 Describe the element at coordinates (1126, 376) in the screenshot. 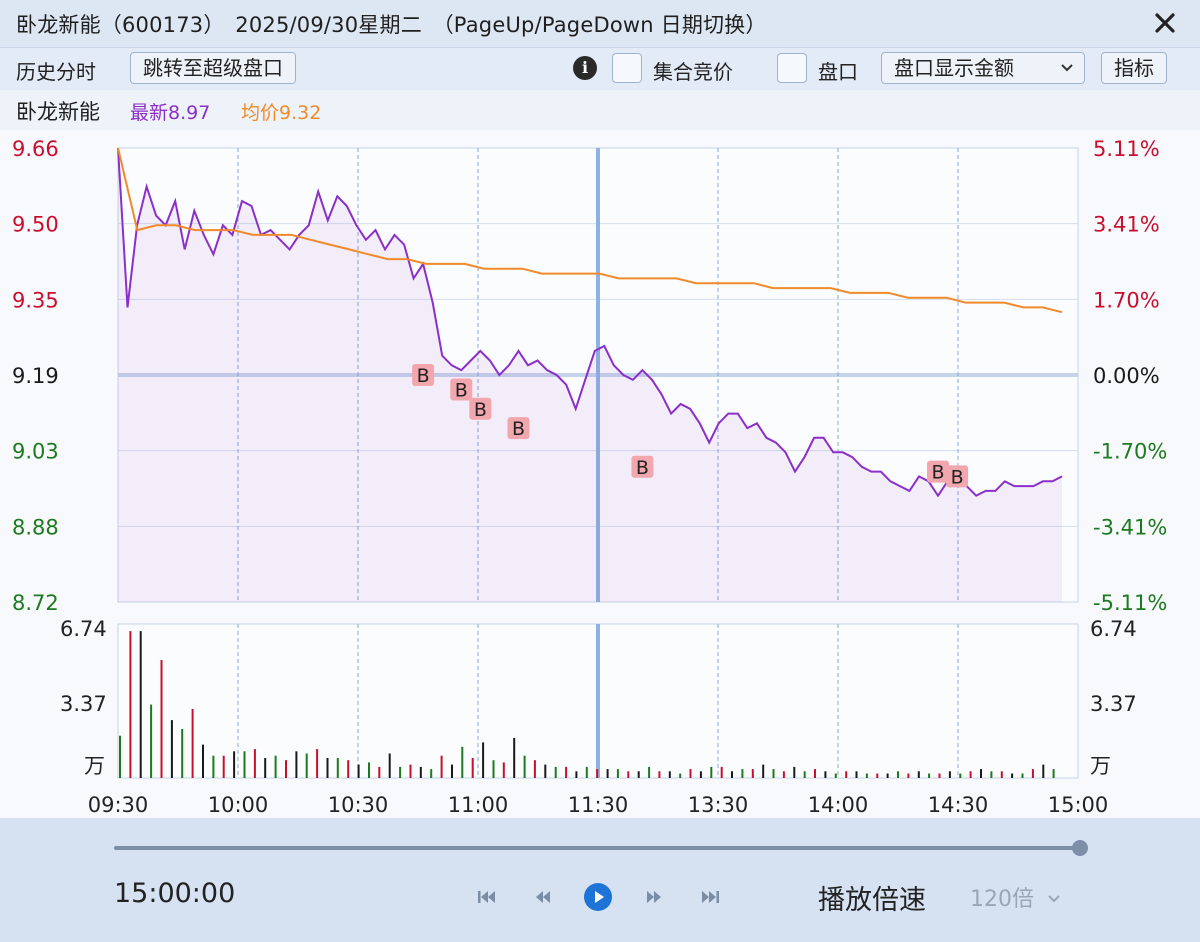

I see `pct-tick-label: 0.00%` at that location.